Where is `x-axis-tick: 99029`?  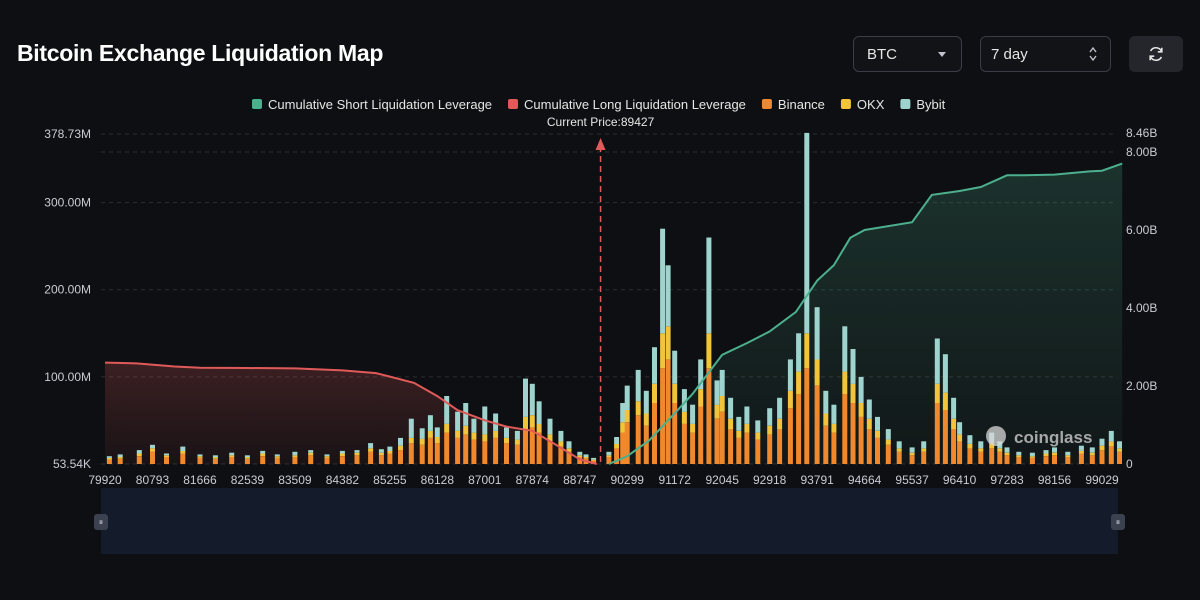 x-axis-tick: 99029 is located at coordinates (1102, 480).